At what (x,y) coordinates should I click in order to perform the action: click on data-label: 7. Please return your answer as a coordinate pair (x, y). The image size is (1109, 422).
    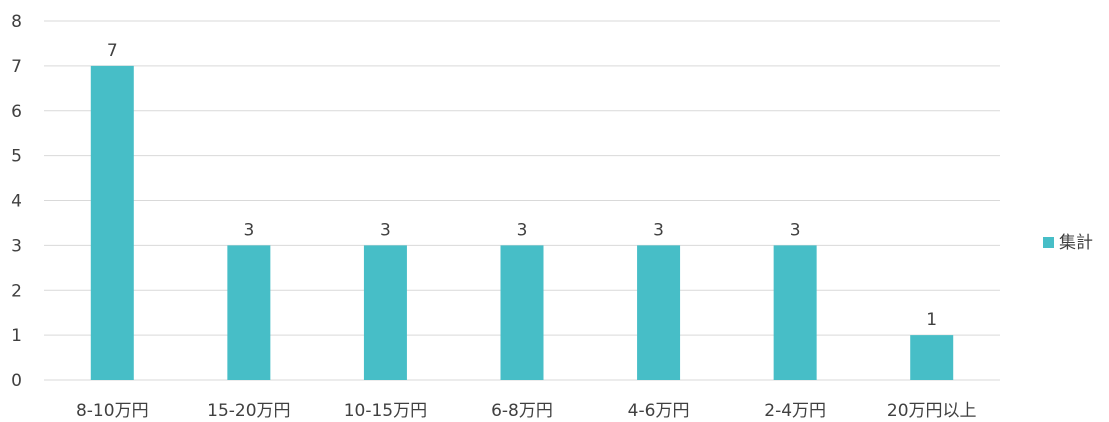
    Looking at the image, I should click on (112, 51).